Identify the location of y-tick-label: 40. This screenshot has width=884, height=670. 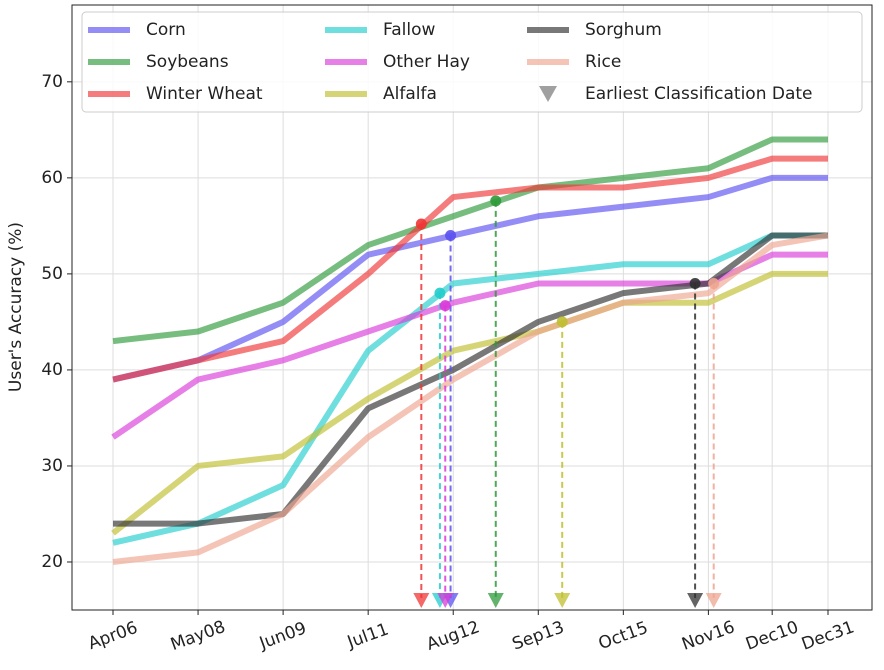
(52, 370).